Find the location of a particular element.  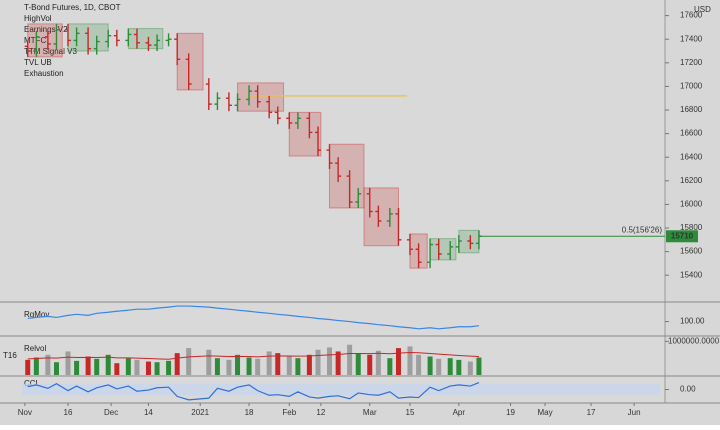

y-tick-label: 16200 is located at coordinates (691, 180).